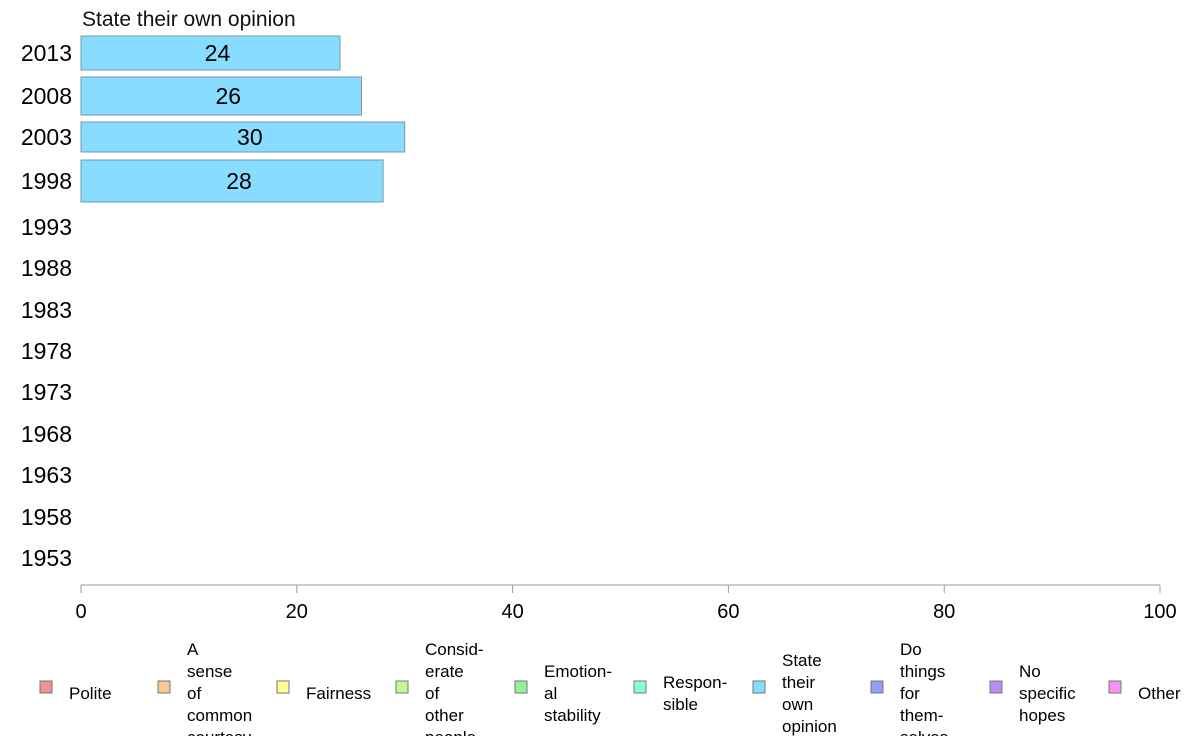 Image resolution: width=1188 pixels, height=736 pixels. I want to click on legend-label: Other, so click(1159, 693).